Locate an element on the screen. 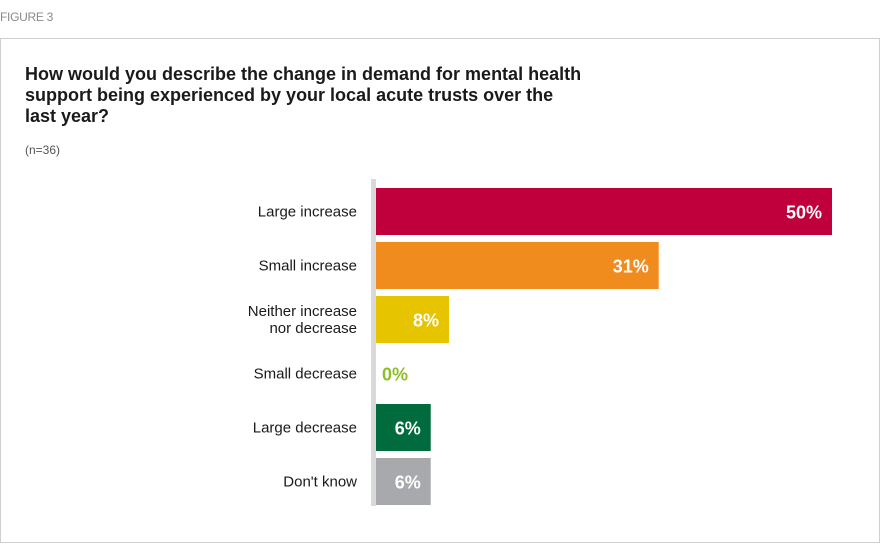 The height and width of the screenshot is (545, 882). value-label-4: 6% is located at coordinates (408, 429).